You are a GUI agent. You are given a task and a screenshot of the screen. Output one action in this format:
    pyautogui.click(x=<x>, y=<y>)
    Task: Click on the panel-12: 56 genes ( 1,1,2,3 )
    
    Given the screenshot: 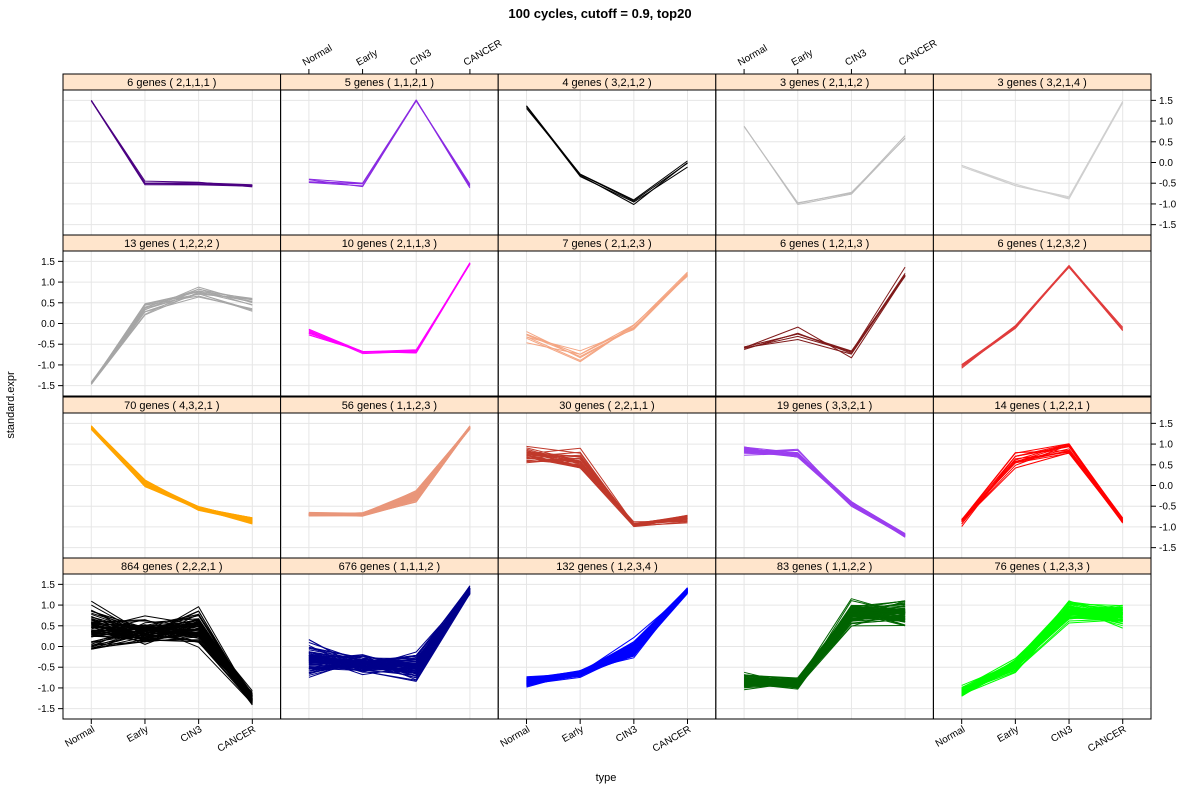 What is the action you would take?
    pyautogui.click(x=389, y=477)
    